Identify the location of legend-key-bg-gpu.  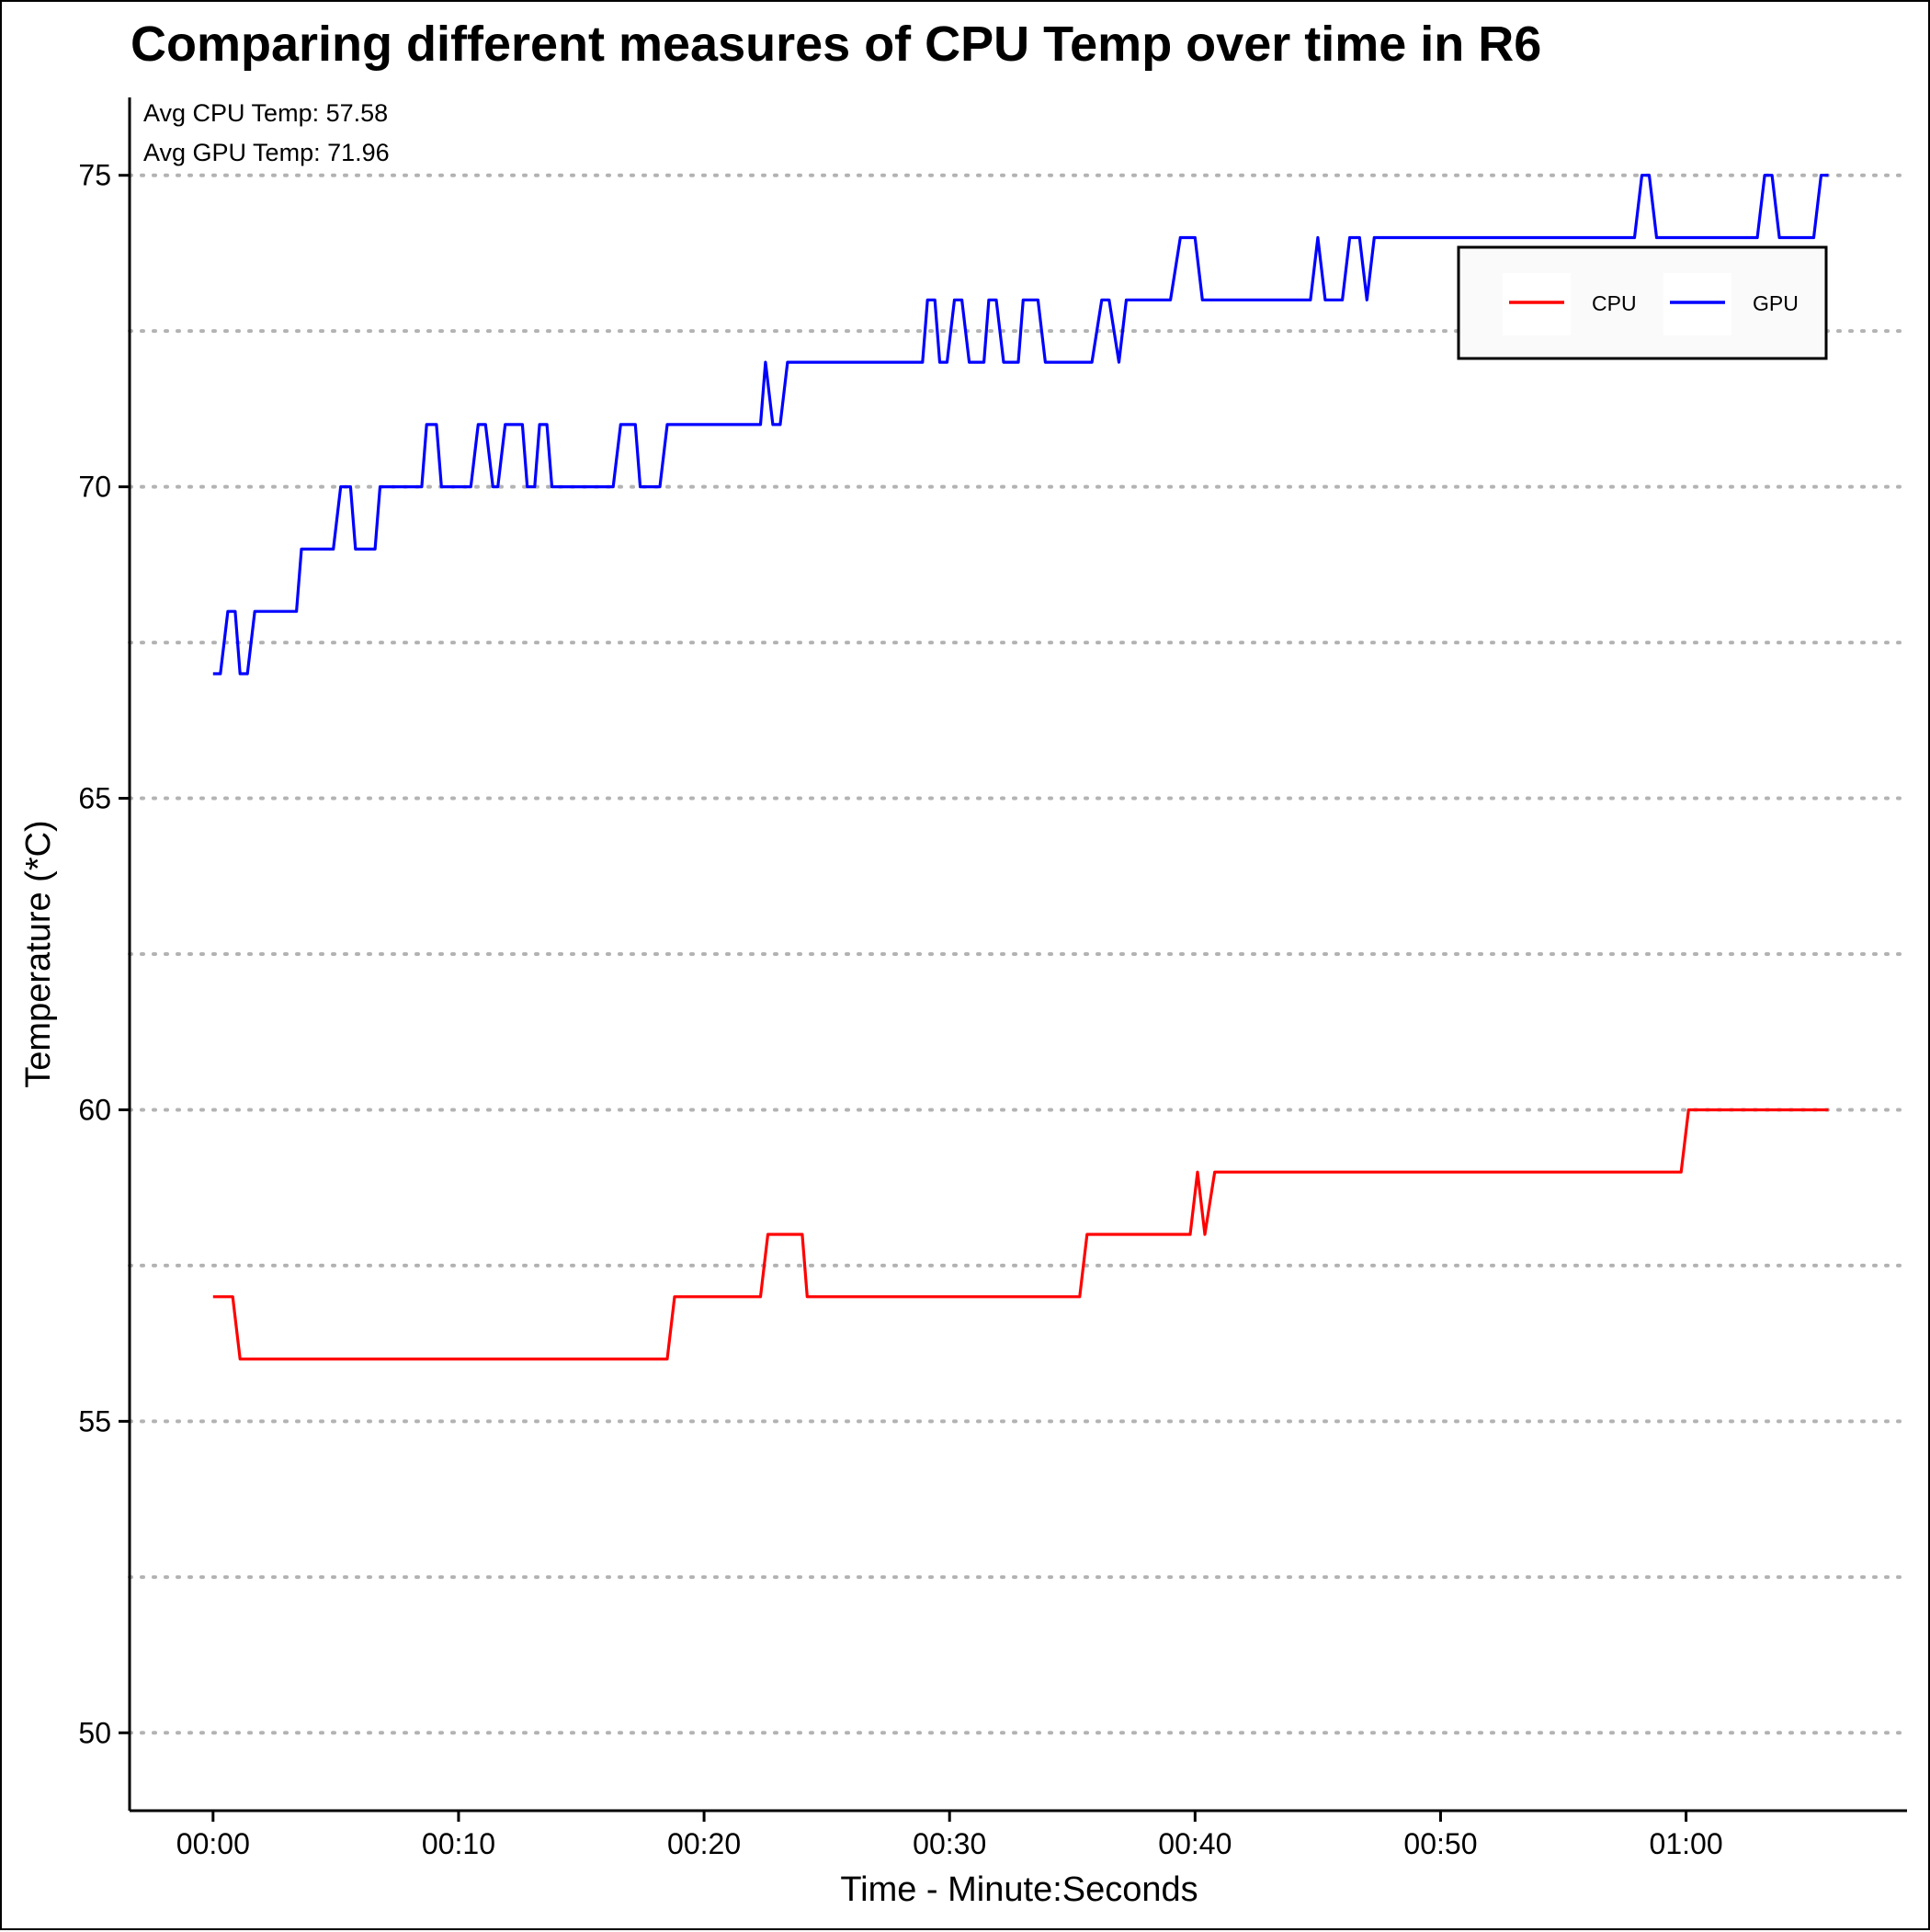
(1697, 304).